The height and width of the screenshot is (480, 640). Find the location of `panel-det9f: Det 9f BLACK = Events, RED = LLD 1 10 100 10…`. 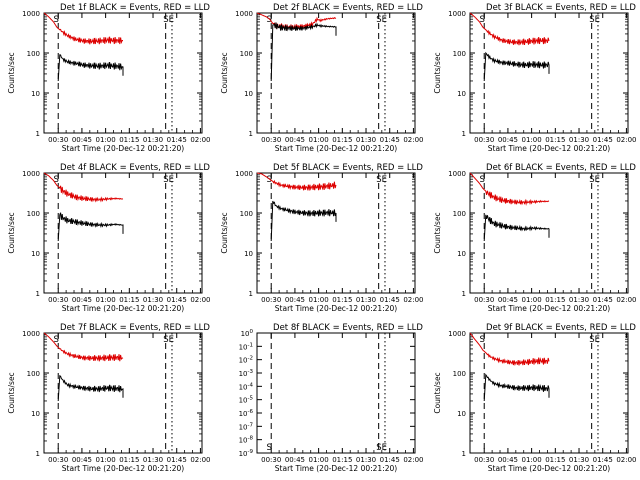

panel-det9f: Det 9f BLACK = Events, RED = LLD 1 10 100 10… is located at coordinates (535, 398).